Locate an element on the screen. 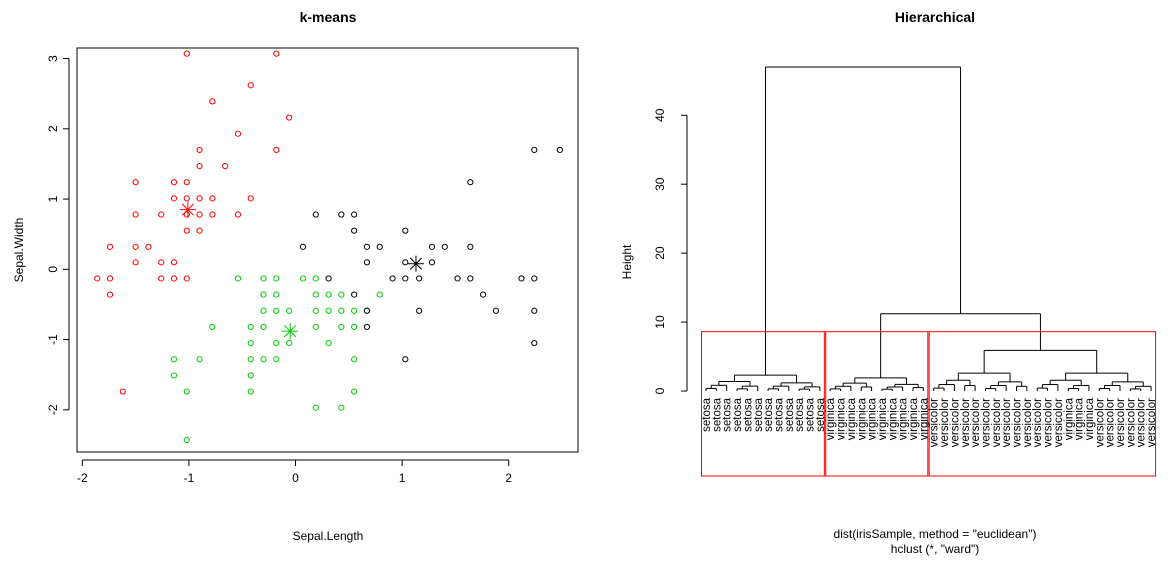 Image resolution: width=1175 pixels, height=563 pixels. y-tick-label: 40 is located at coordinates (660, 115).